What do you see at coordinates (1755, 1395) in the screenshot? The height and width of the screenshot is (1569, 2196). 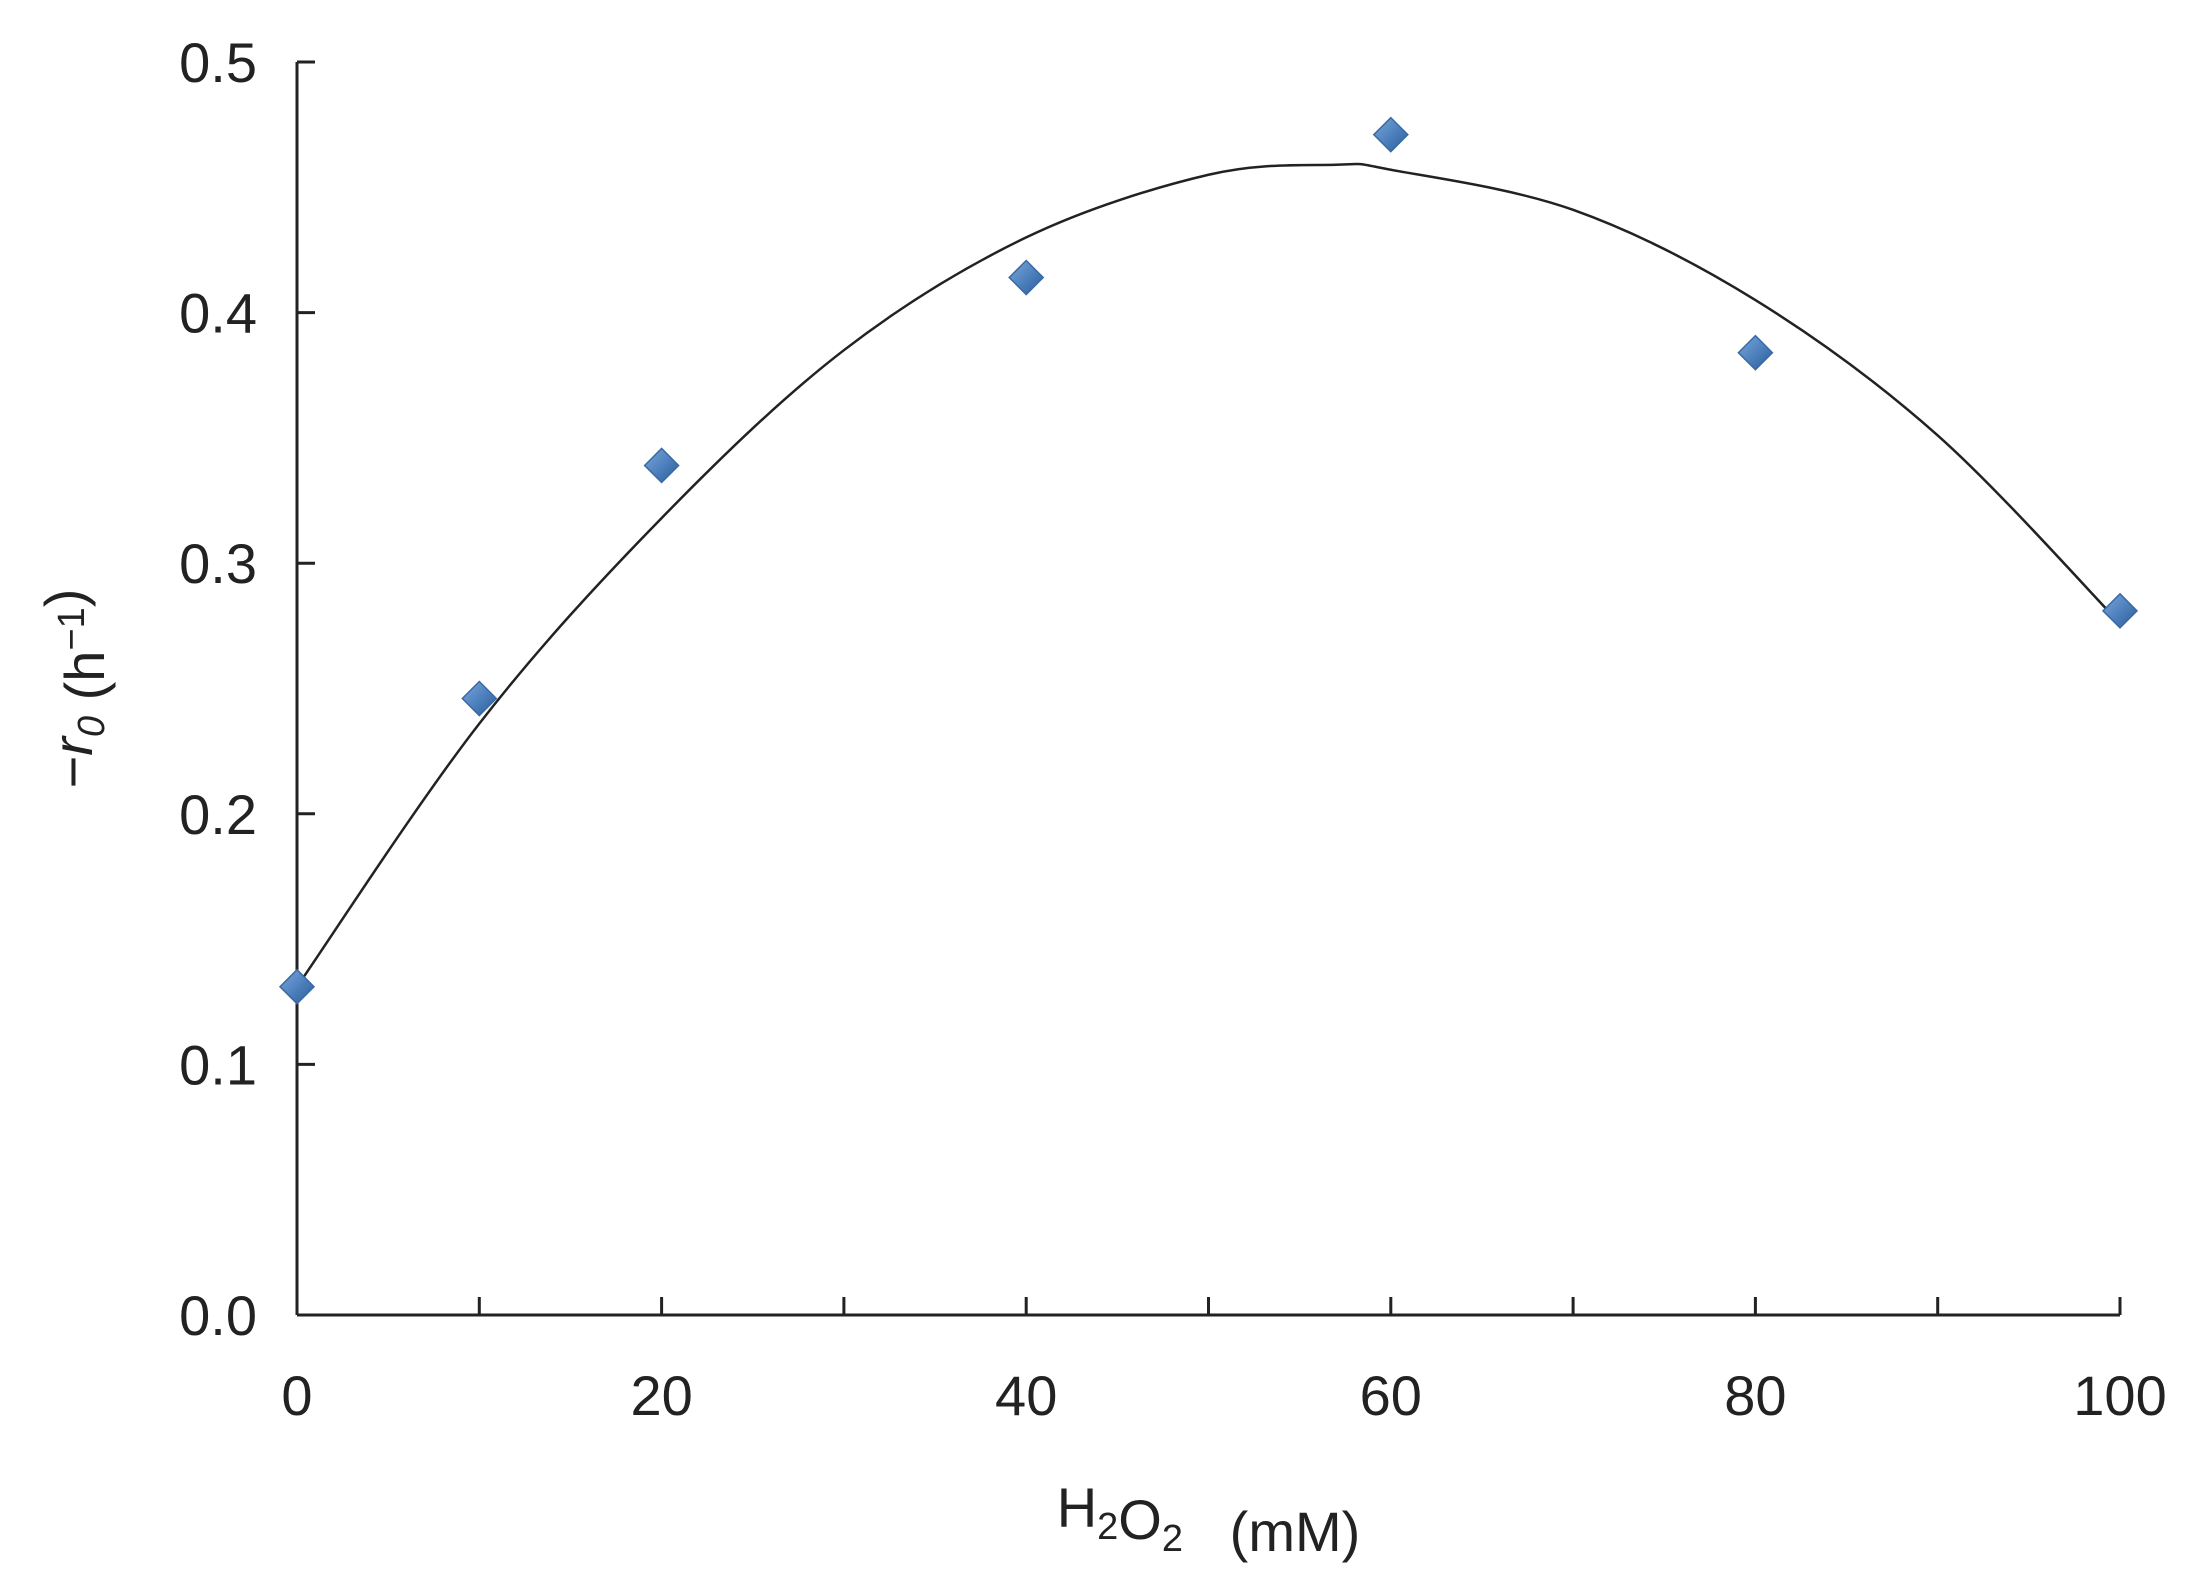 I see `x-tick-label: 80` at bounding box center [1755, 1395].